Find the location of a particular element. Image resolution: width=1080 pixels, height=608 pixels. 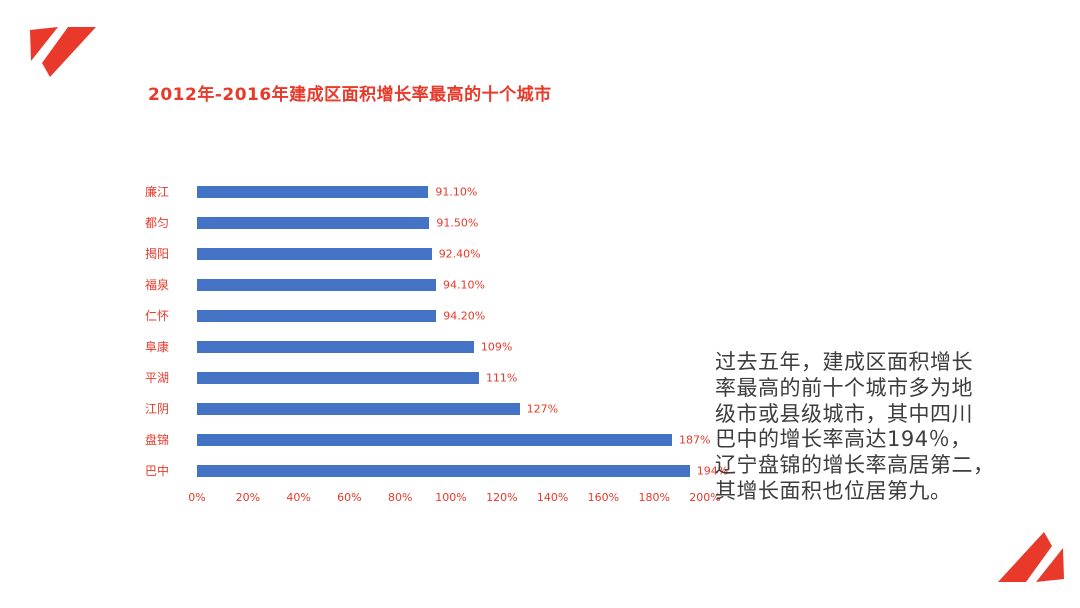

chart-title: 2012年-2016年建成区面积增长率最高的十个城市 is located at coordinates (350, 95).